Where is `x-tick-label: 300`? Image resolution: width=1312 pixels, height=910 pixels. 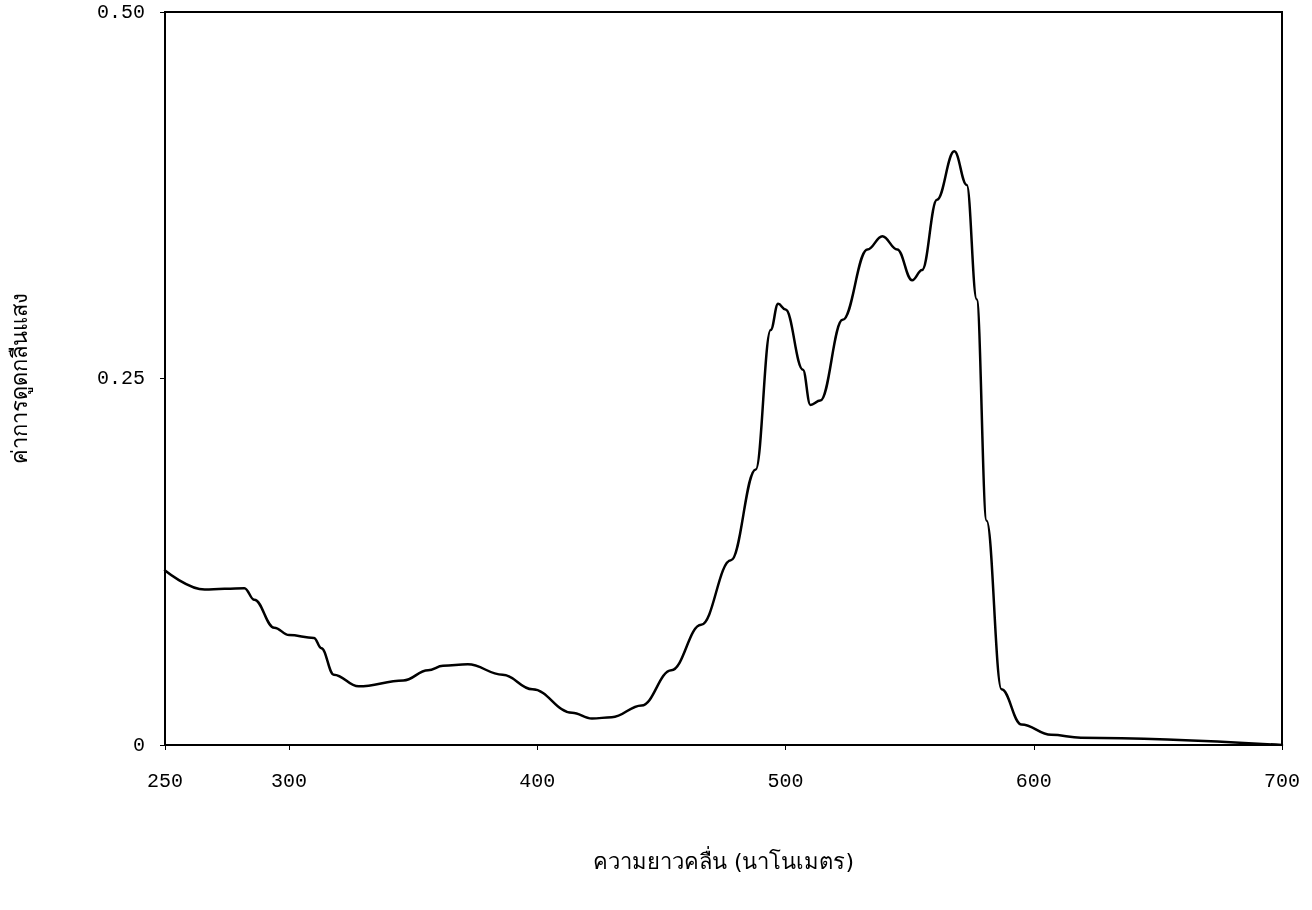
x-tick-label: 300 is located at coordinates (289, 781).